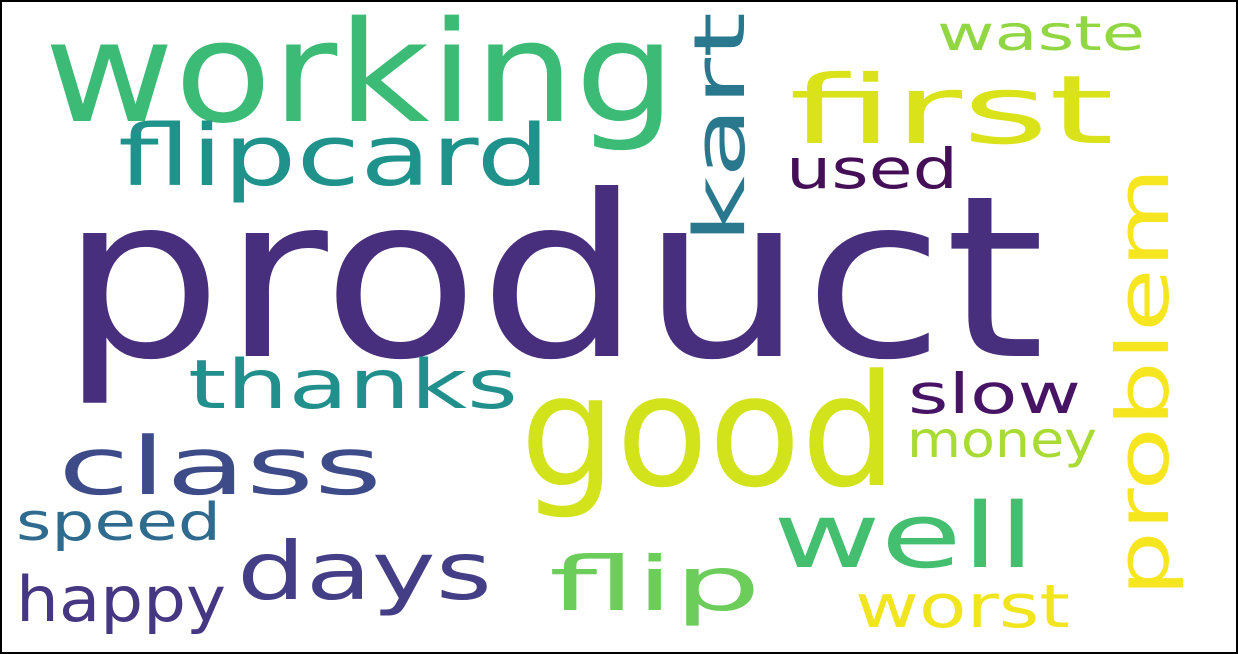  I want to click on word-working: working, so click(360, 77).